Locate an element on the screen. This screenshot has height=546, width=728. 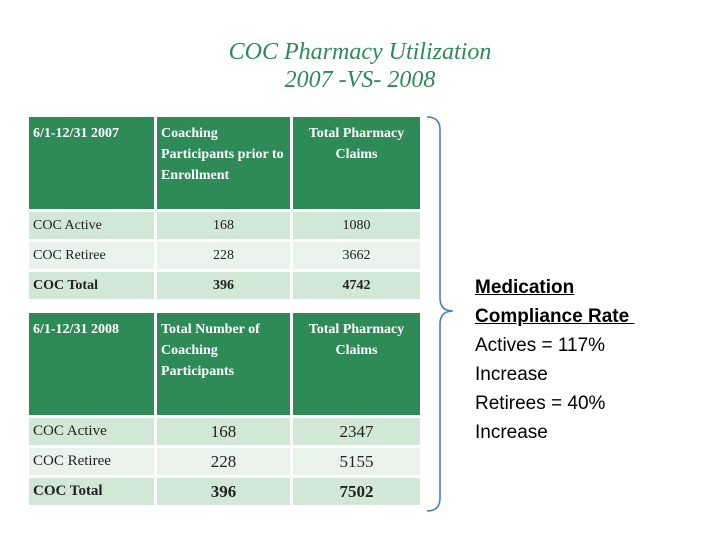
table-row: COC Active 168 2347 is located at coordinates (224, 431).